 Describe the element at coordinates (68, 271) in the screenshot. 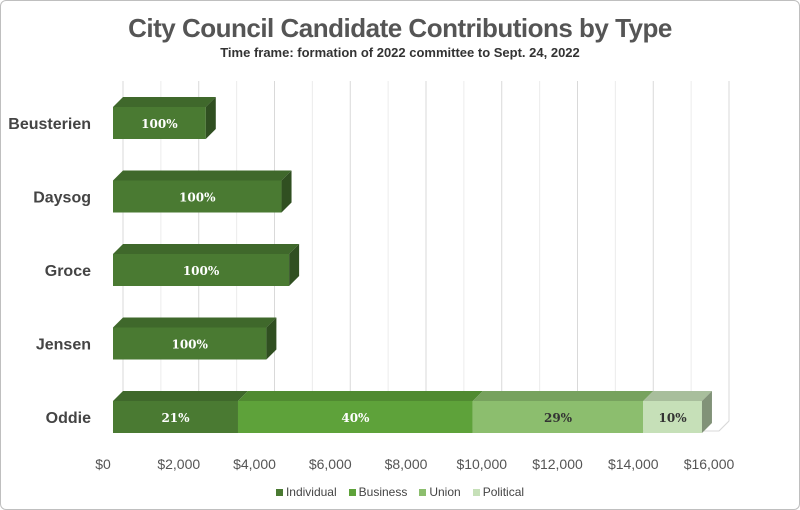

I see `category-label: Groce` at that location.